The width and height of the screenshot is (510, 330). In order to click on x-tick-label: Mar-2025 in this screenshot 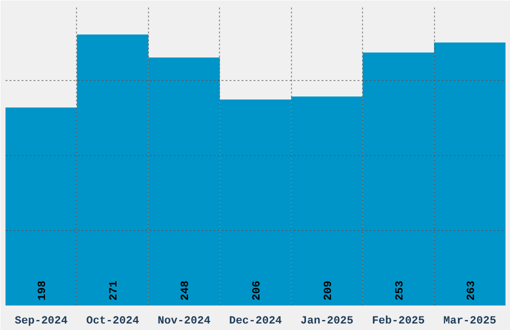, I will do `click(470, 322)`.